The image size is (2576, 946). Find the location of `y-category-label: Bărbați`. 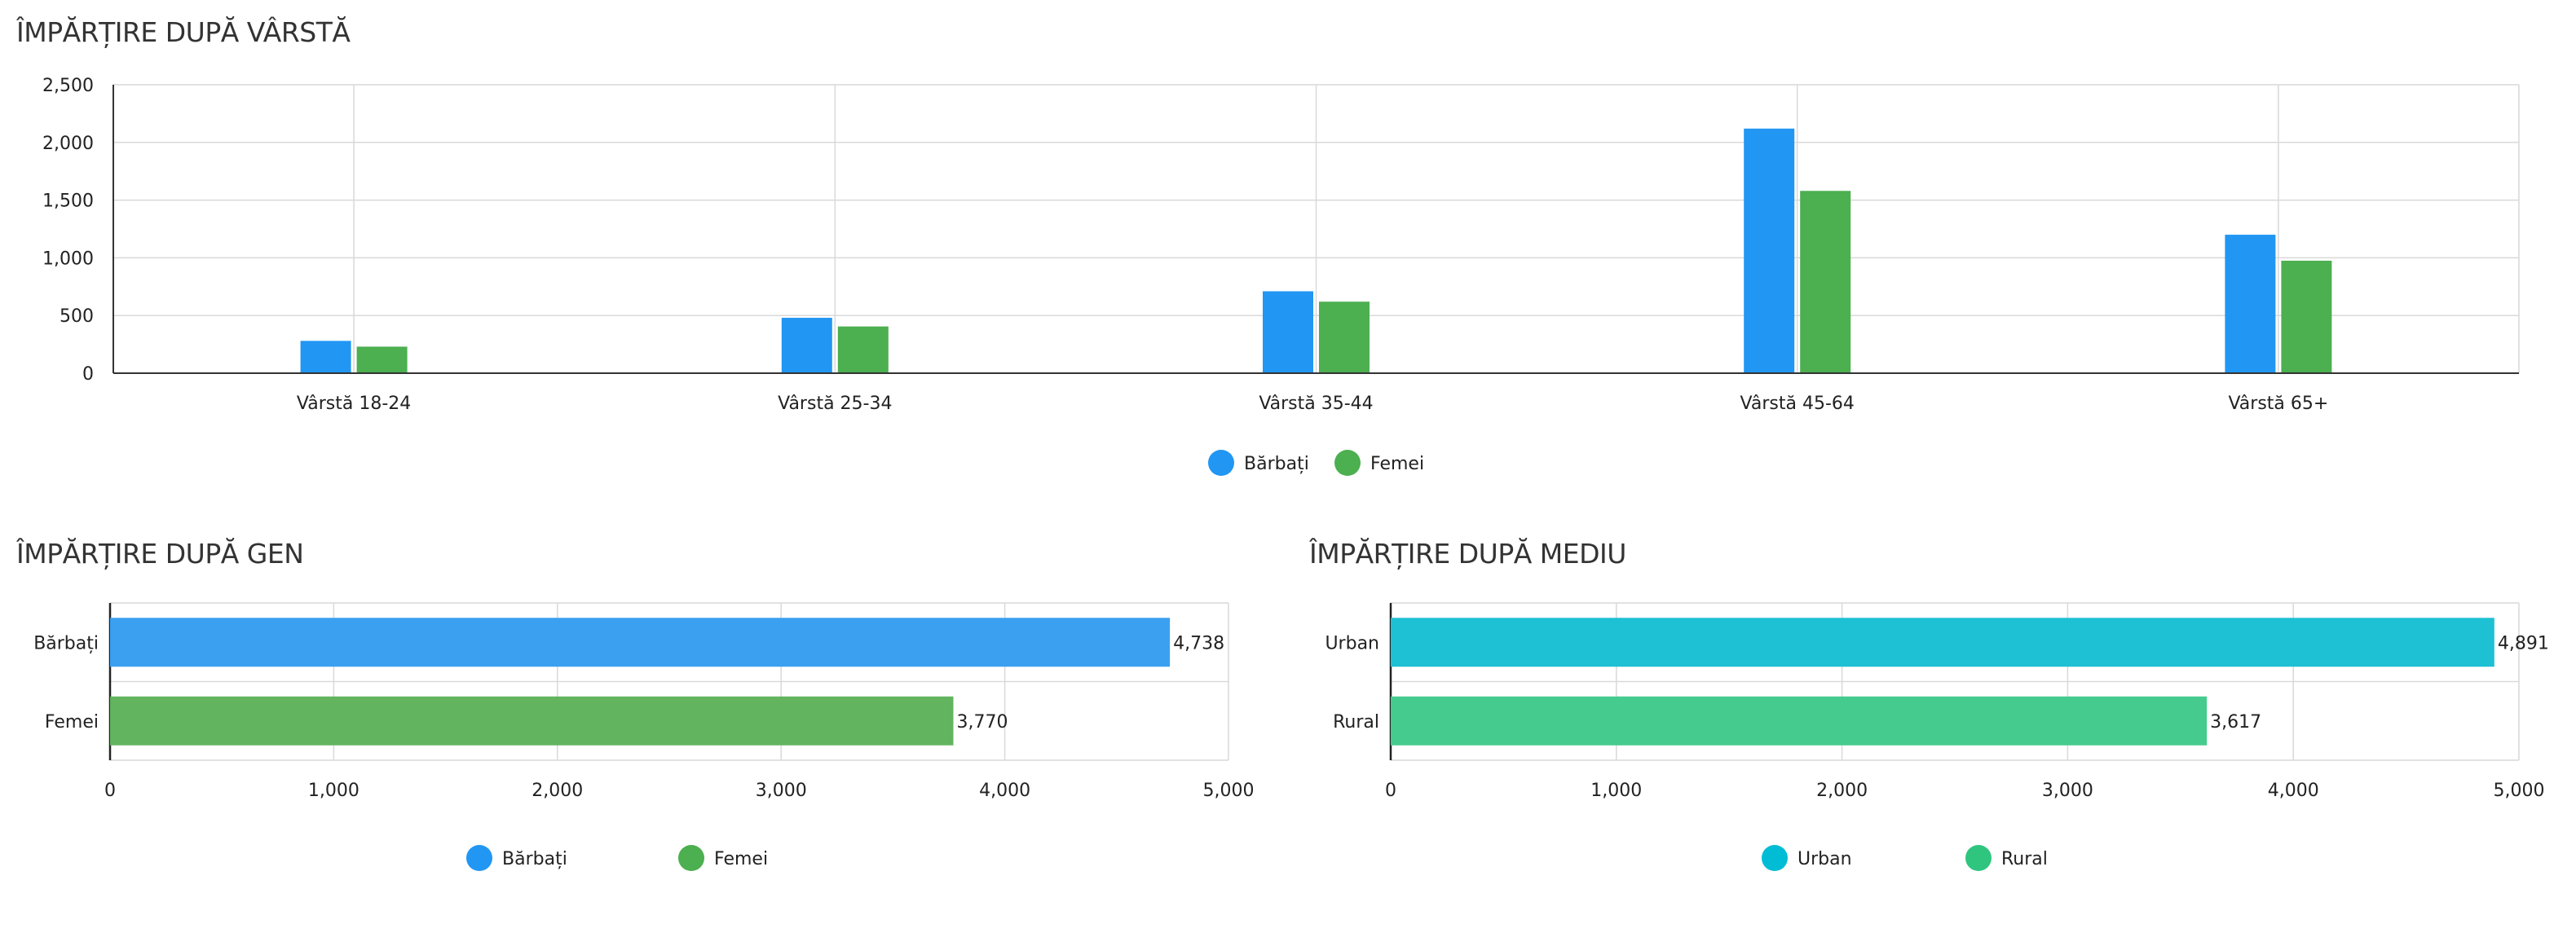

y-category-label: Bărbați is located at coordinates (66, 643).